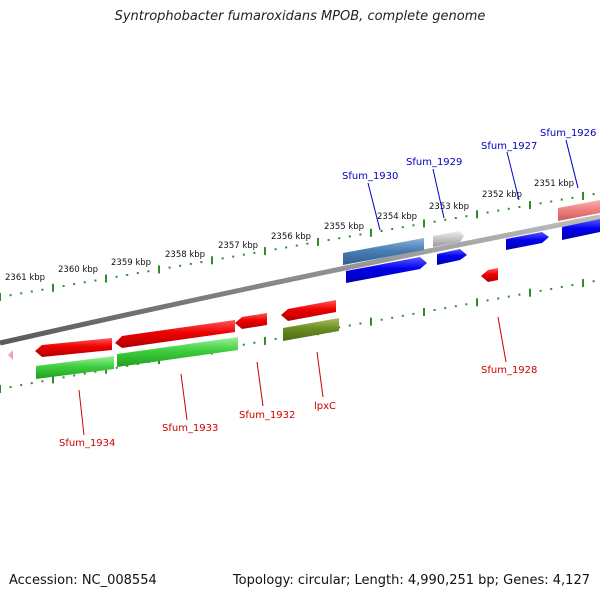 This screenshot has height=600, width=600. Describe the element at coordinates (397, 217) in the screenshot. I see `scale-label-2354: 2354 kbp` at that location.